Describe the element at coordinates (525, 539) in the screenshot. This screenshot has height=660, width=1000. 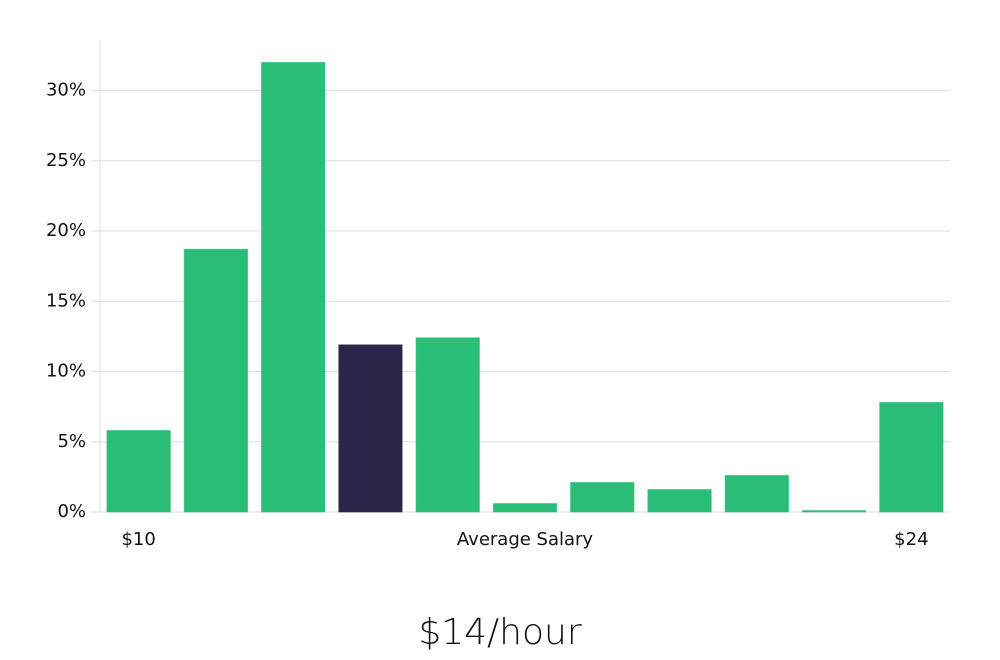
I see `x-axis-label: Average Salary` at that location.